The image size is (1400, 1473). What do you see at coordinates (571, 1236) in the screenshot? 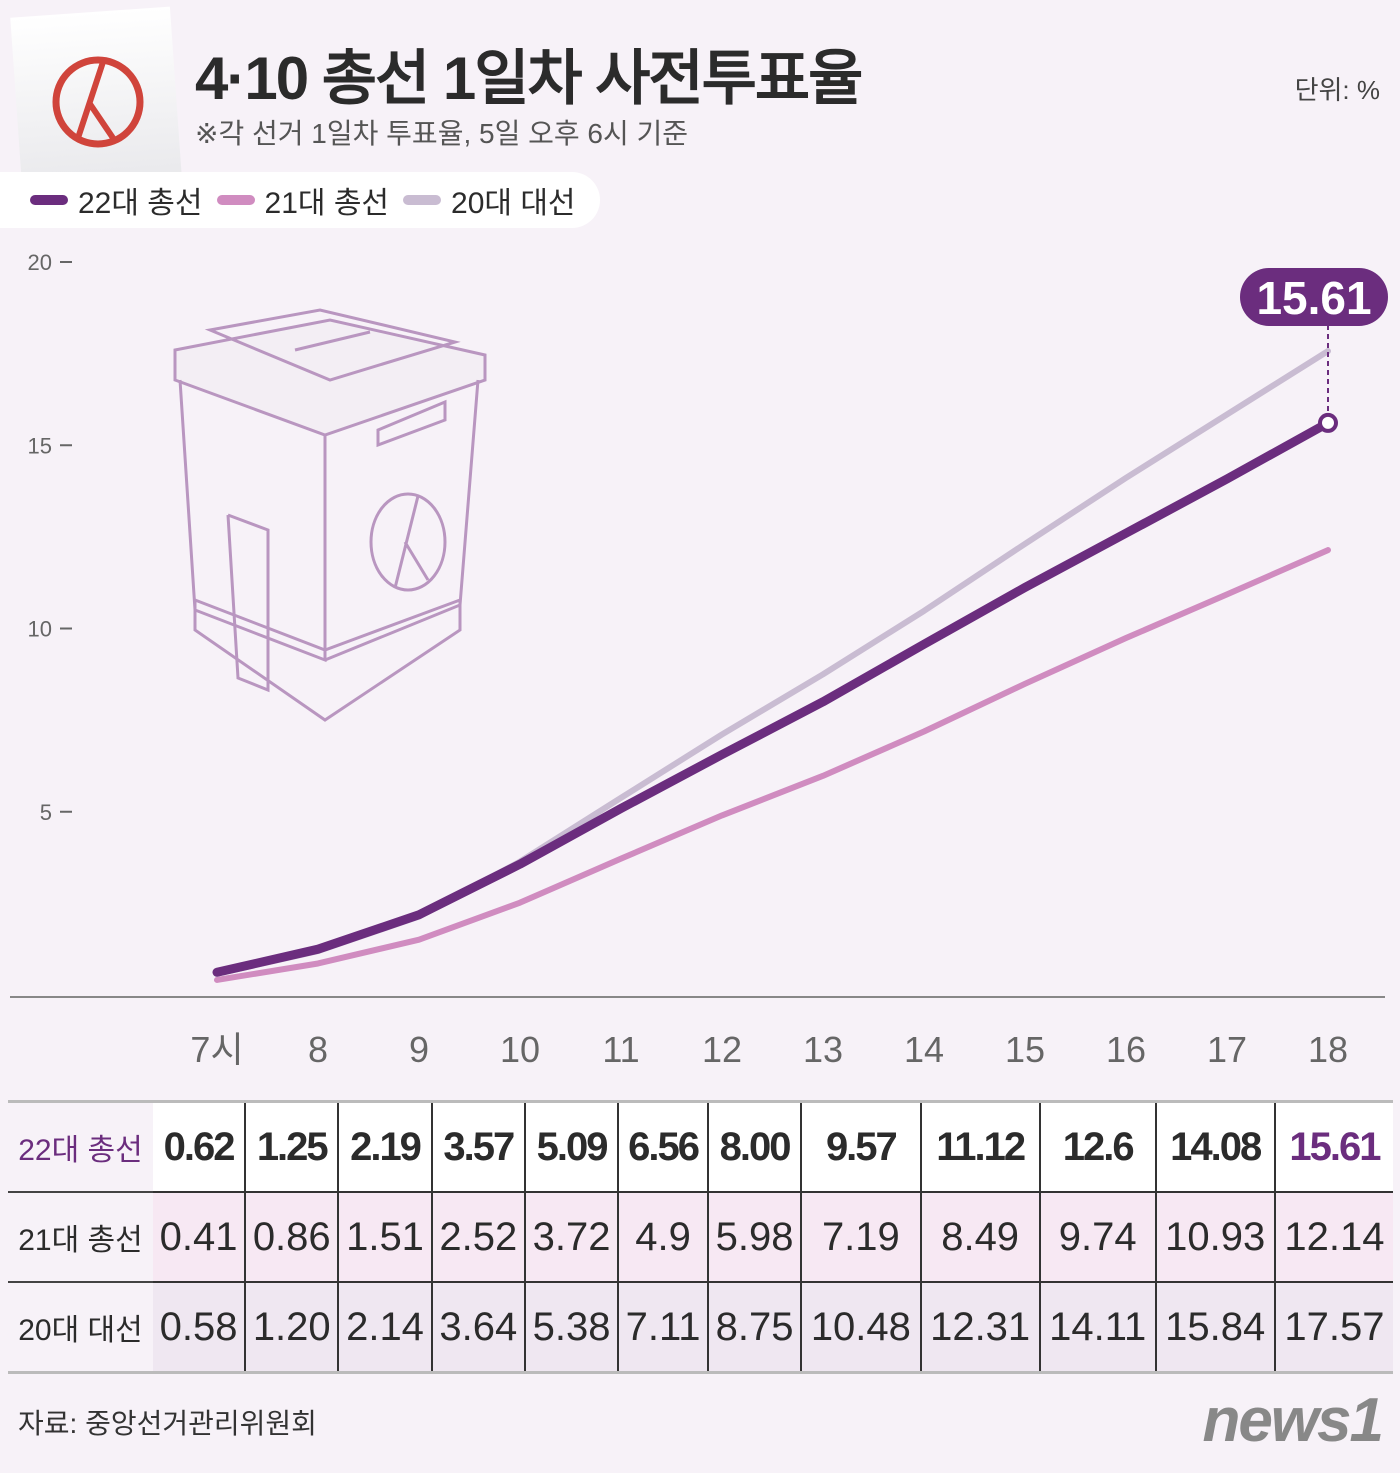
I see `table-cell: 3.72` at bounding box center [571, 1236].